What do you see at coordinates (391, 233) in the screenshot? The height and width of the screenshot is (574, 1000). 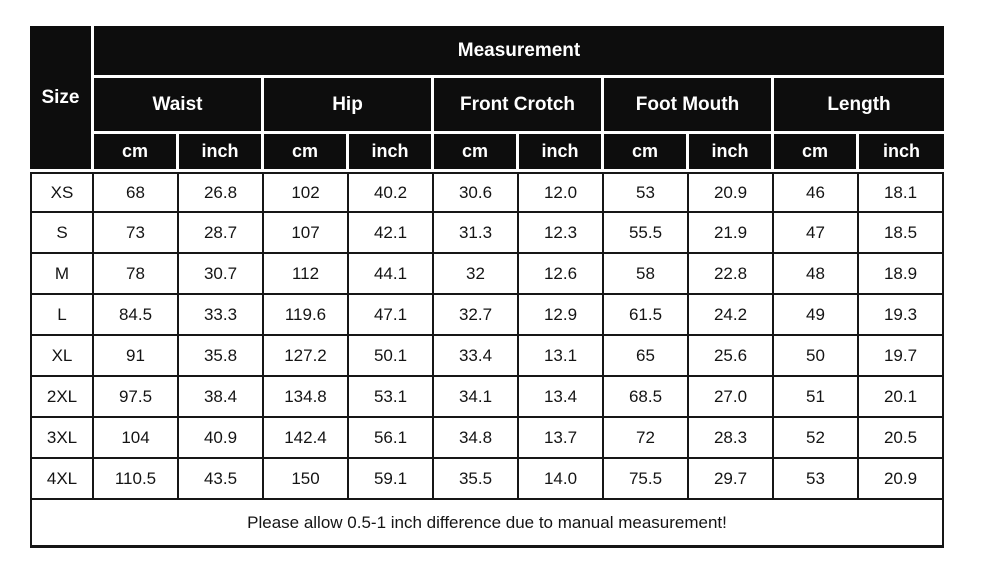 I see `value-cell: 42.1` at bounding box center [391, 233].